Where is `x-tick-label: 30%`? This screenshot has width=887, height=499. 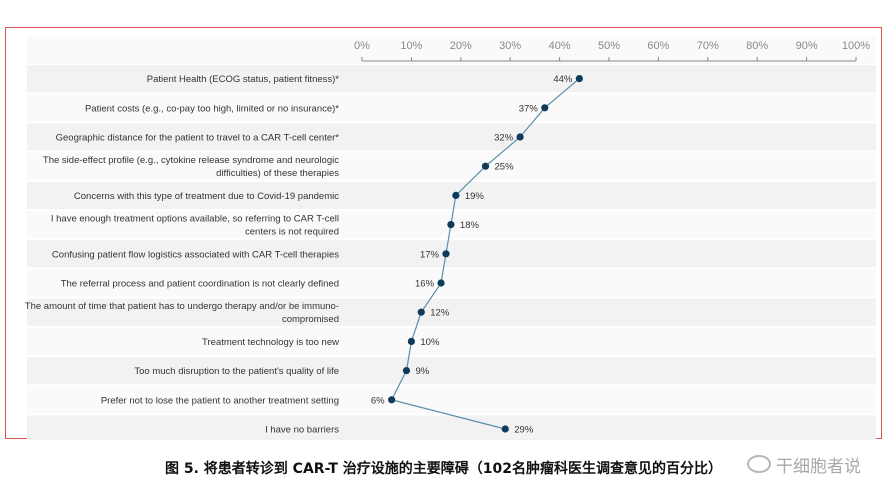
x-tick-label: 30% is located at coordinates (510, 46).